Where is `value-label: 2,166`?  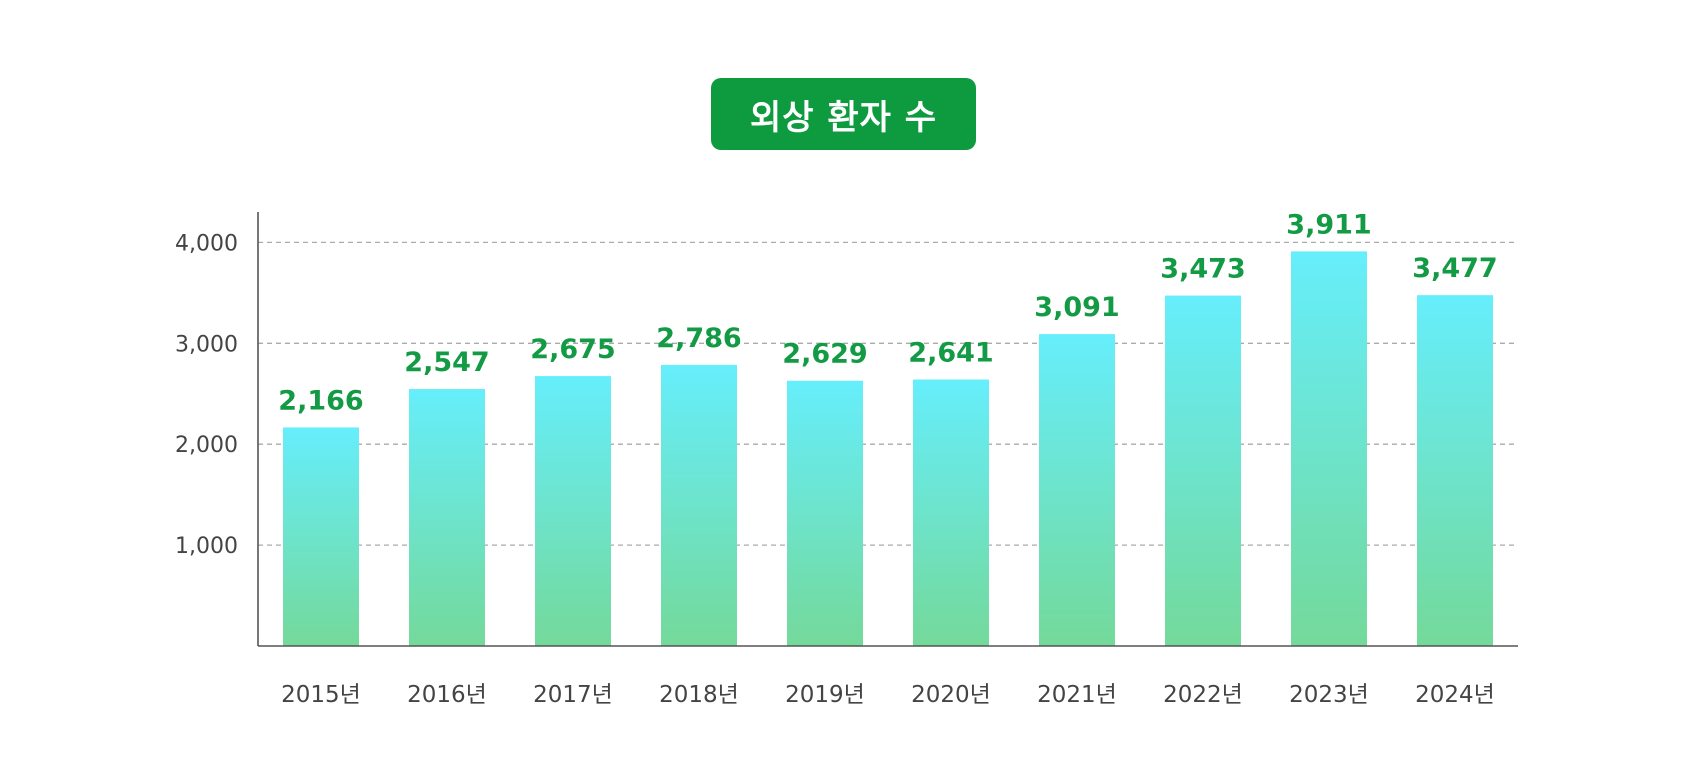 value-label: 2,166 is located at coordinates (320, 400).